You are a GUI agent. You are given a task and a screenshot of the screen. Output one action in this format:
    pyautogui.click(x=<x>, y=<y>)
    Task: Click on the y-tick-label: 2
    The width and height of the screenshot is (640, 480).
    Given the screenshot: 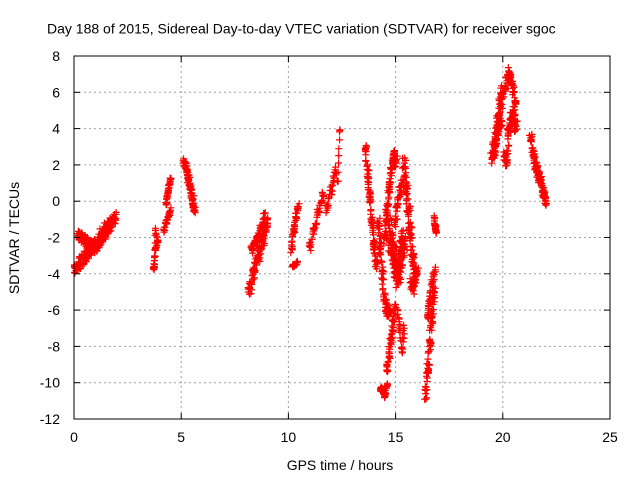 What is the action you would take?
    pyautogui.click(x=56, y=165)
    